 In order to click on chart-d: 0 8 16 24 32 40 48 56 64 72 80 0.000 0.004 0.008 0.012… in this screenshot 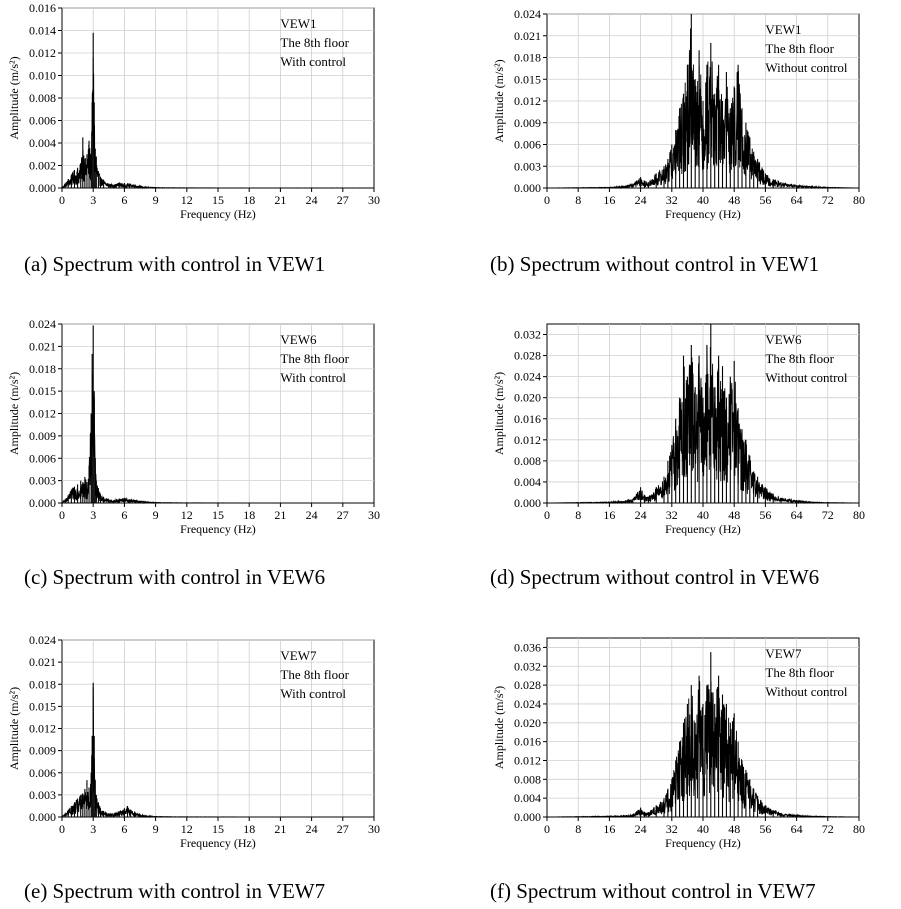, I will do `click(678, 429)`.